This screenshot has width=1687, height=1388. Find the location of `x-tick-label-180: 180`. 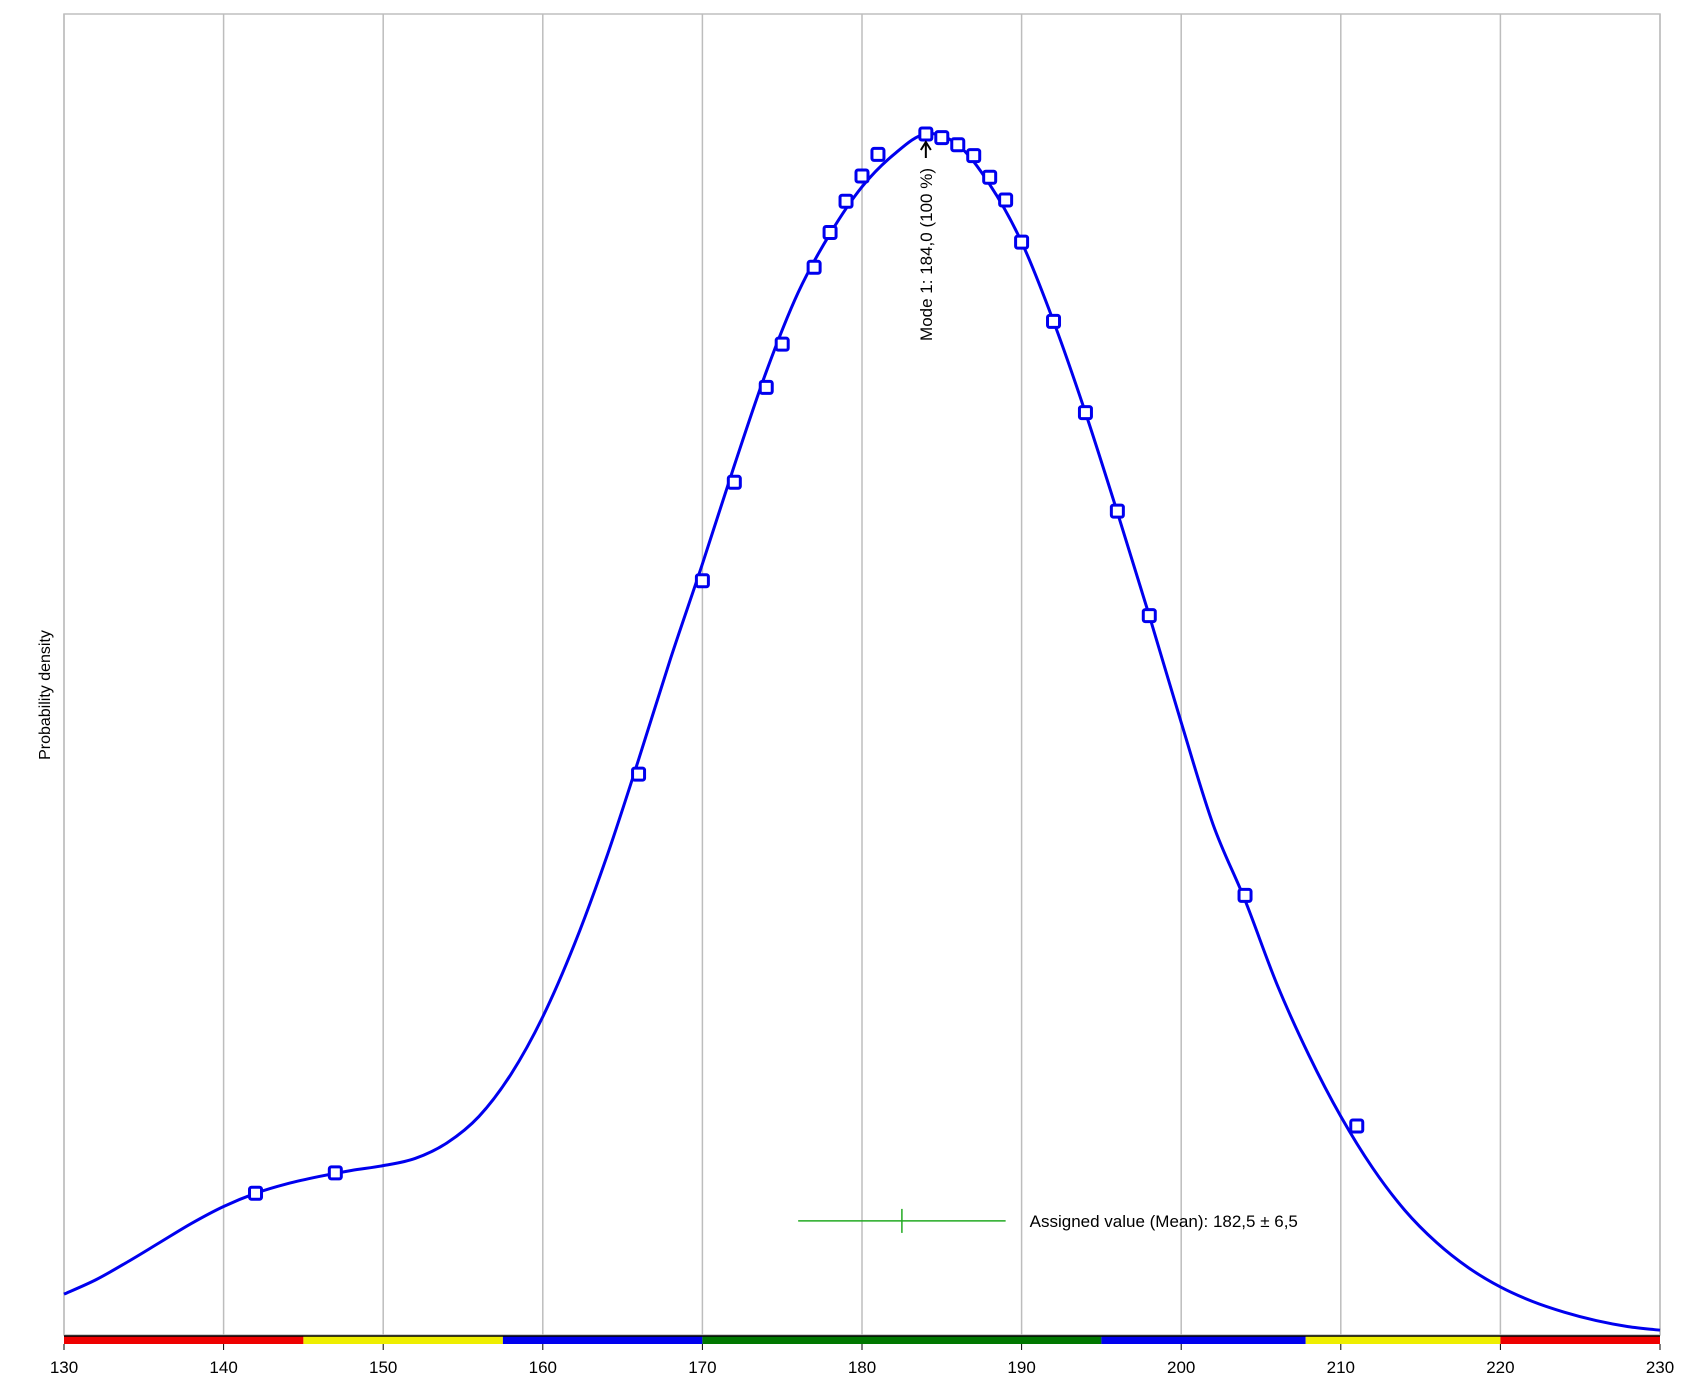

x-tick-label-180: 180 is located at coordinates (862, 1367).